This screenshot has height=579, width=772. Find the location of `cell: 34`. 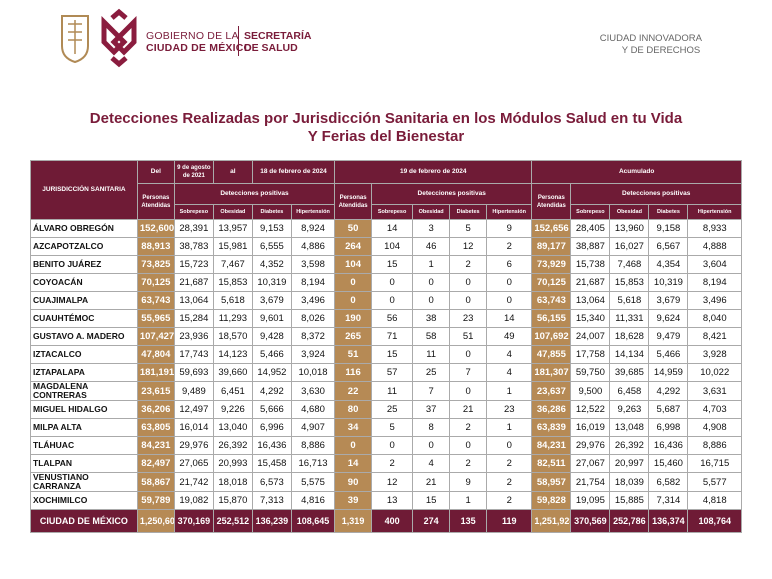

cell: 34 is located at coordinates (353, 427).